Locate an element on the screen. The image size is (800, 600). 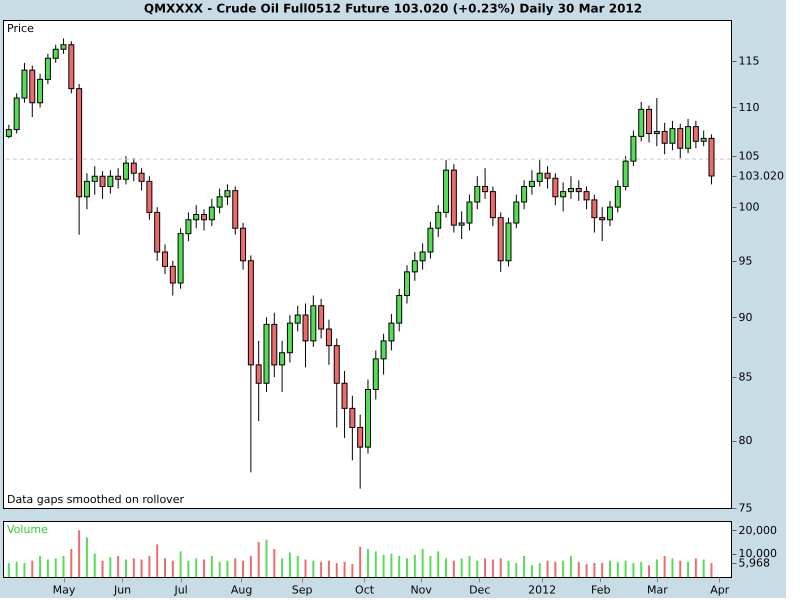
x-tick-label: Mar is located at coordinates (657, 590).